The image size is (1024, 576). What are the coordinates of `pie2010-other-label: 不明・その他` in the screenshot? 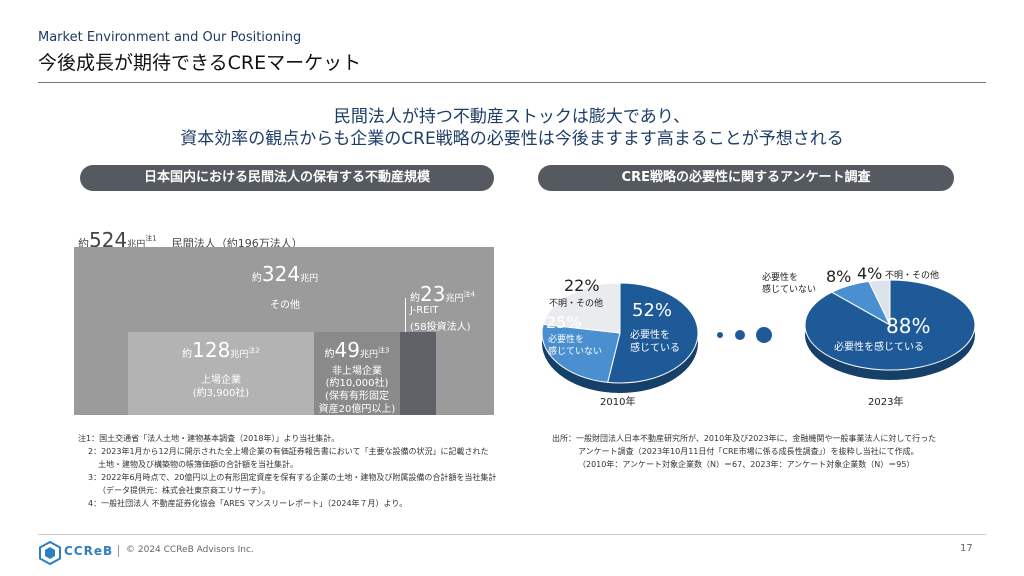 It's located at (576, 304).